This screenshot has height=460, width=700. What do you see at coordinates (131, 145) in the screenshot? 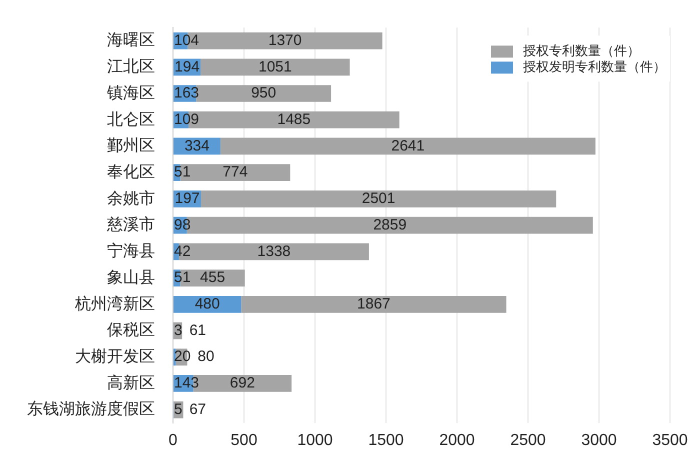
I see `y-tick-label: 鄞州区` at bounding box center [131, 145].